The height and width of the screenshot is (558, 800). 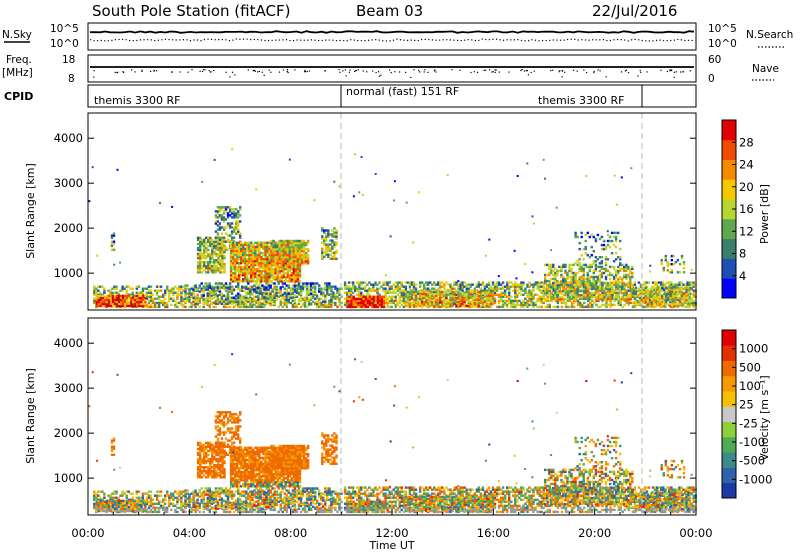 What do you see at coordinates (17, 35) in the screenshot?
I see `nsky-label: N.Sky` at bounding box center [17, 35].